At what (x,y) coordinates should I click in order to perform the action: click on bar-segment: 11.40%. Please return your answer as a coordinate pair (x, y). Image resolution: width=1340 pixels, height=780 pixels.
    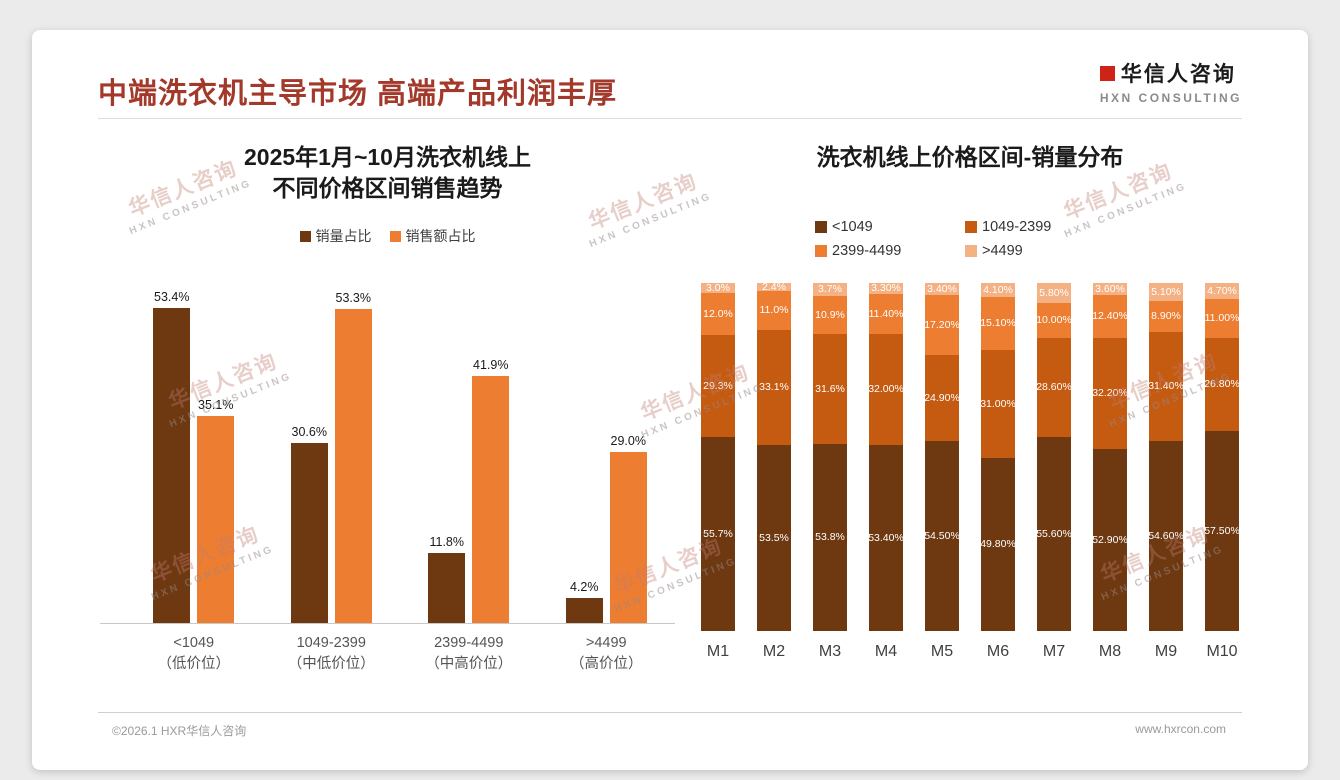
    Looking at the image, I should click on (886, 314).